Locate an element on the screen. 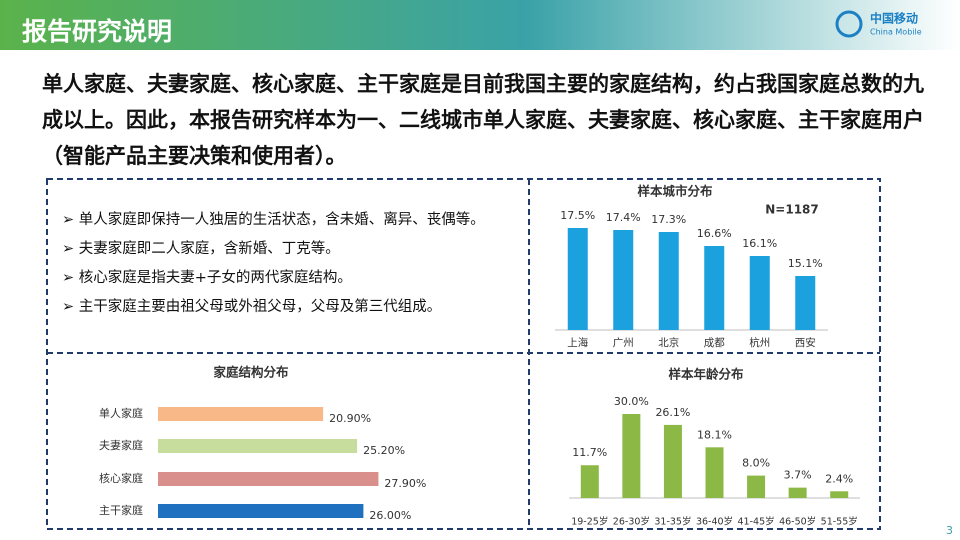 The image size is (960, 540). x-tick-label: 19-25岁 is located at coordinates (589, 522).